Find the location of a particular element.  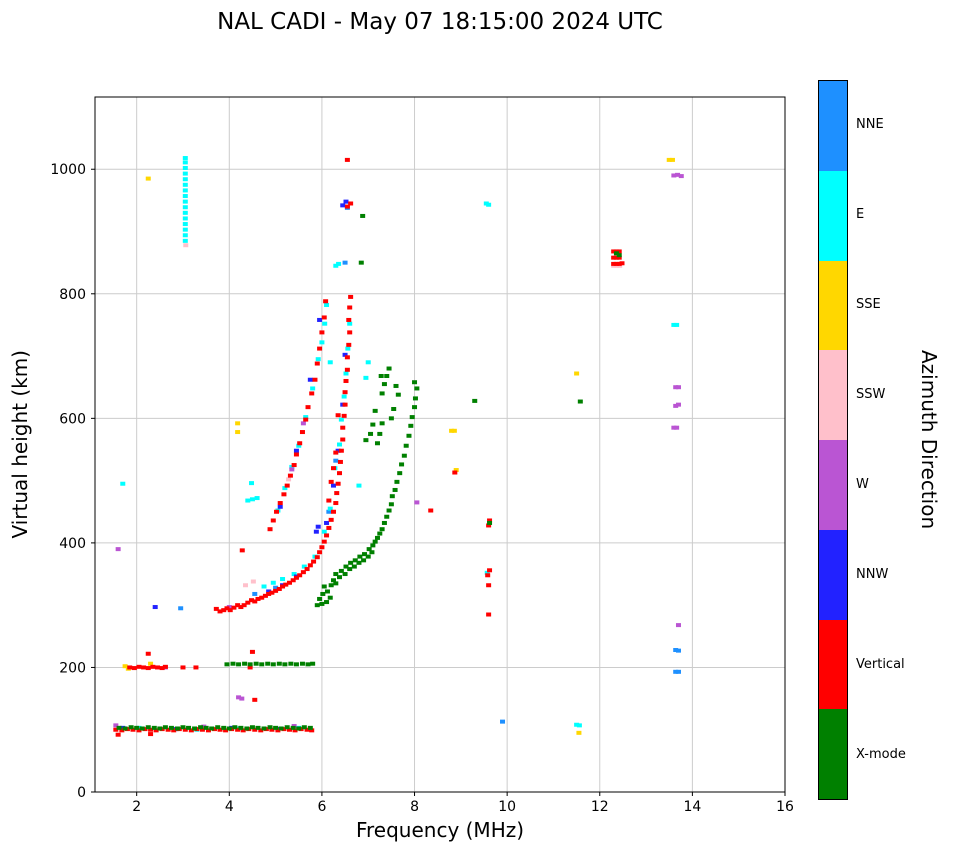

colorbar-block-nnw is located at coordinates (833, 574).